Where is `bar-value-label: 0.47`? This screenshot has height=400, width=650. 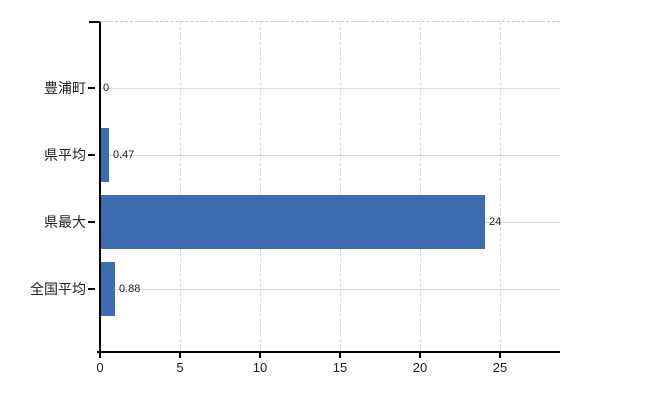
bar-value-label: 0.47 is located at coordinates (124, 155).